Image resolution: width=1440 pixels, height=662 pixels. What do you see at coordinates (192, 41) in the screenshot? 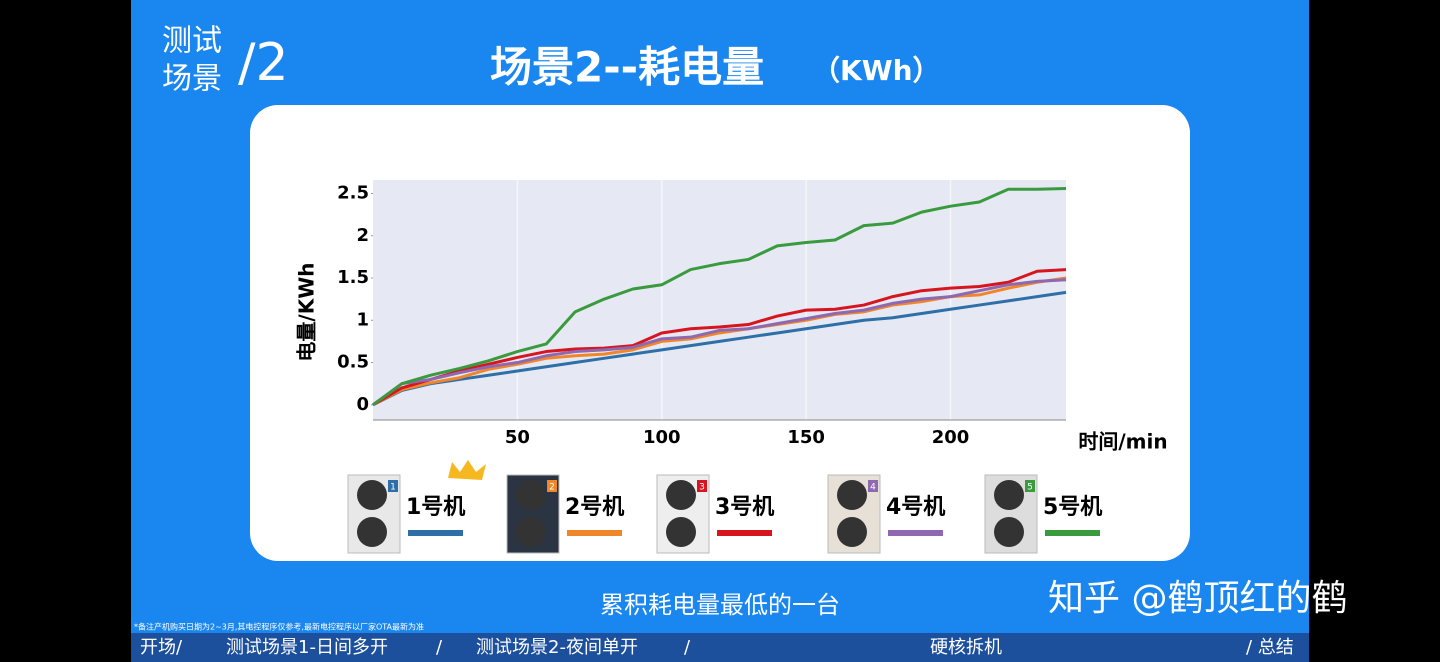
I see `section-label: 测试` at bounding box center [192, 41].